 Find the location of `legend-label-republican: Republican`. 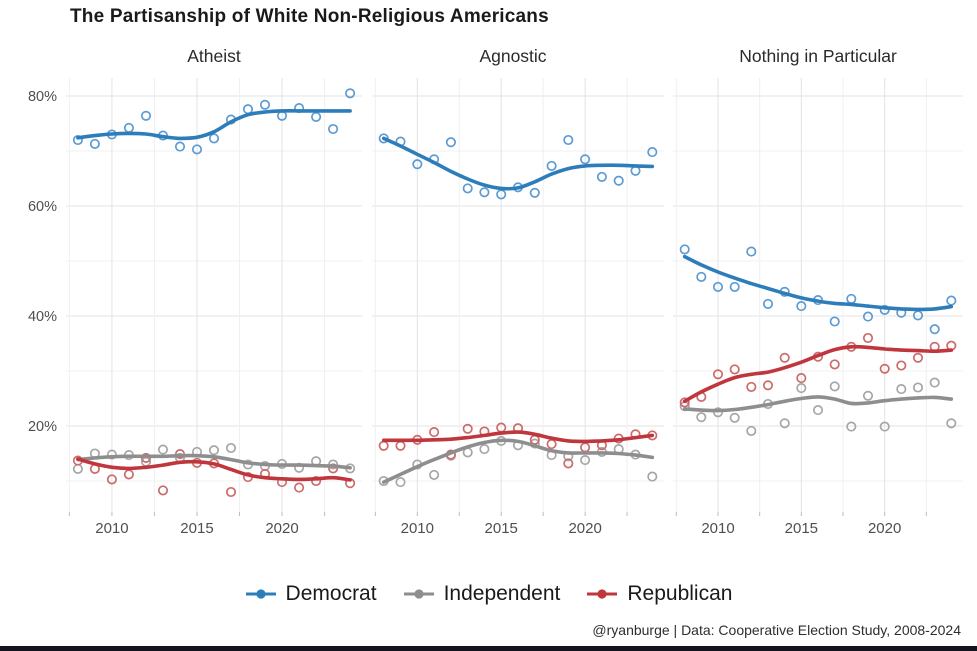

legend-label-republican: Republican is located at coordinates (680, 593).